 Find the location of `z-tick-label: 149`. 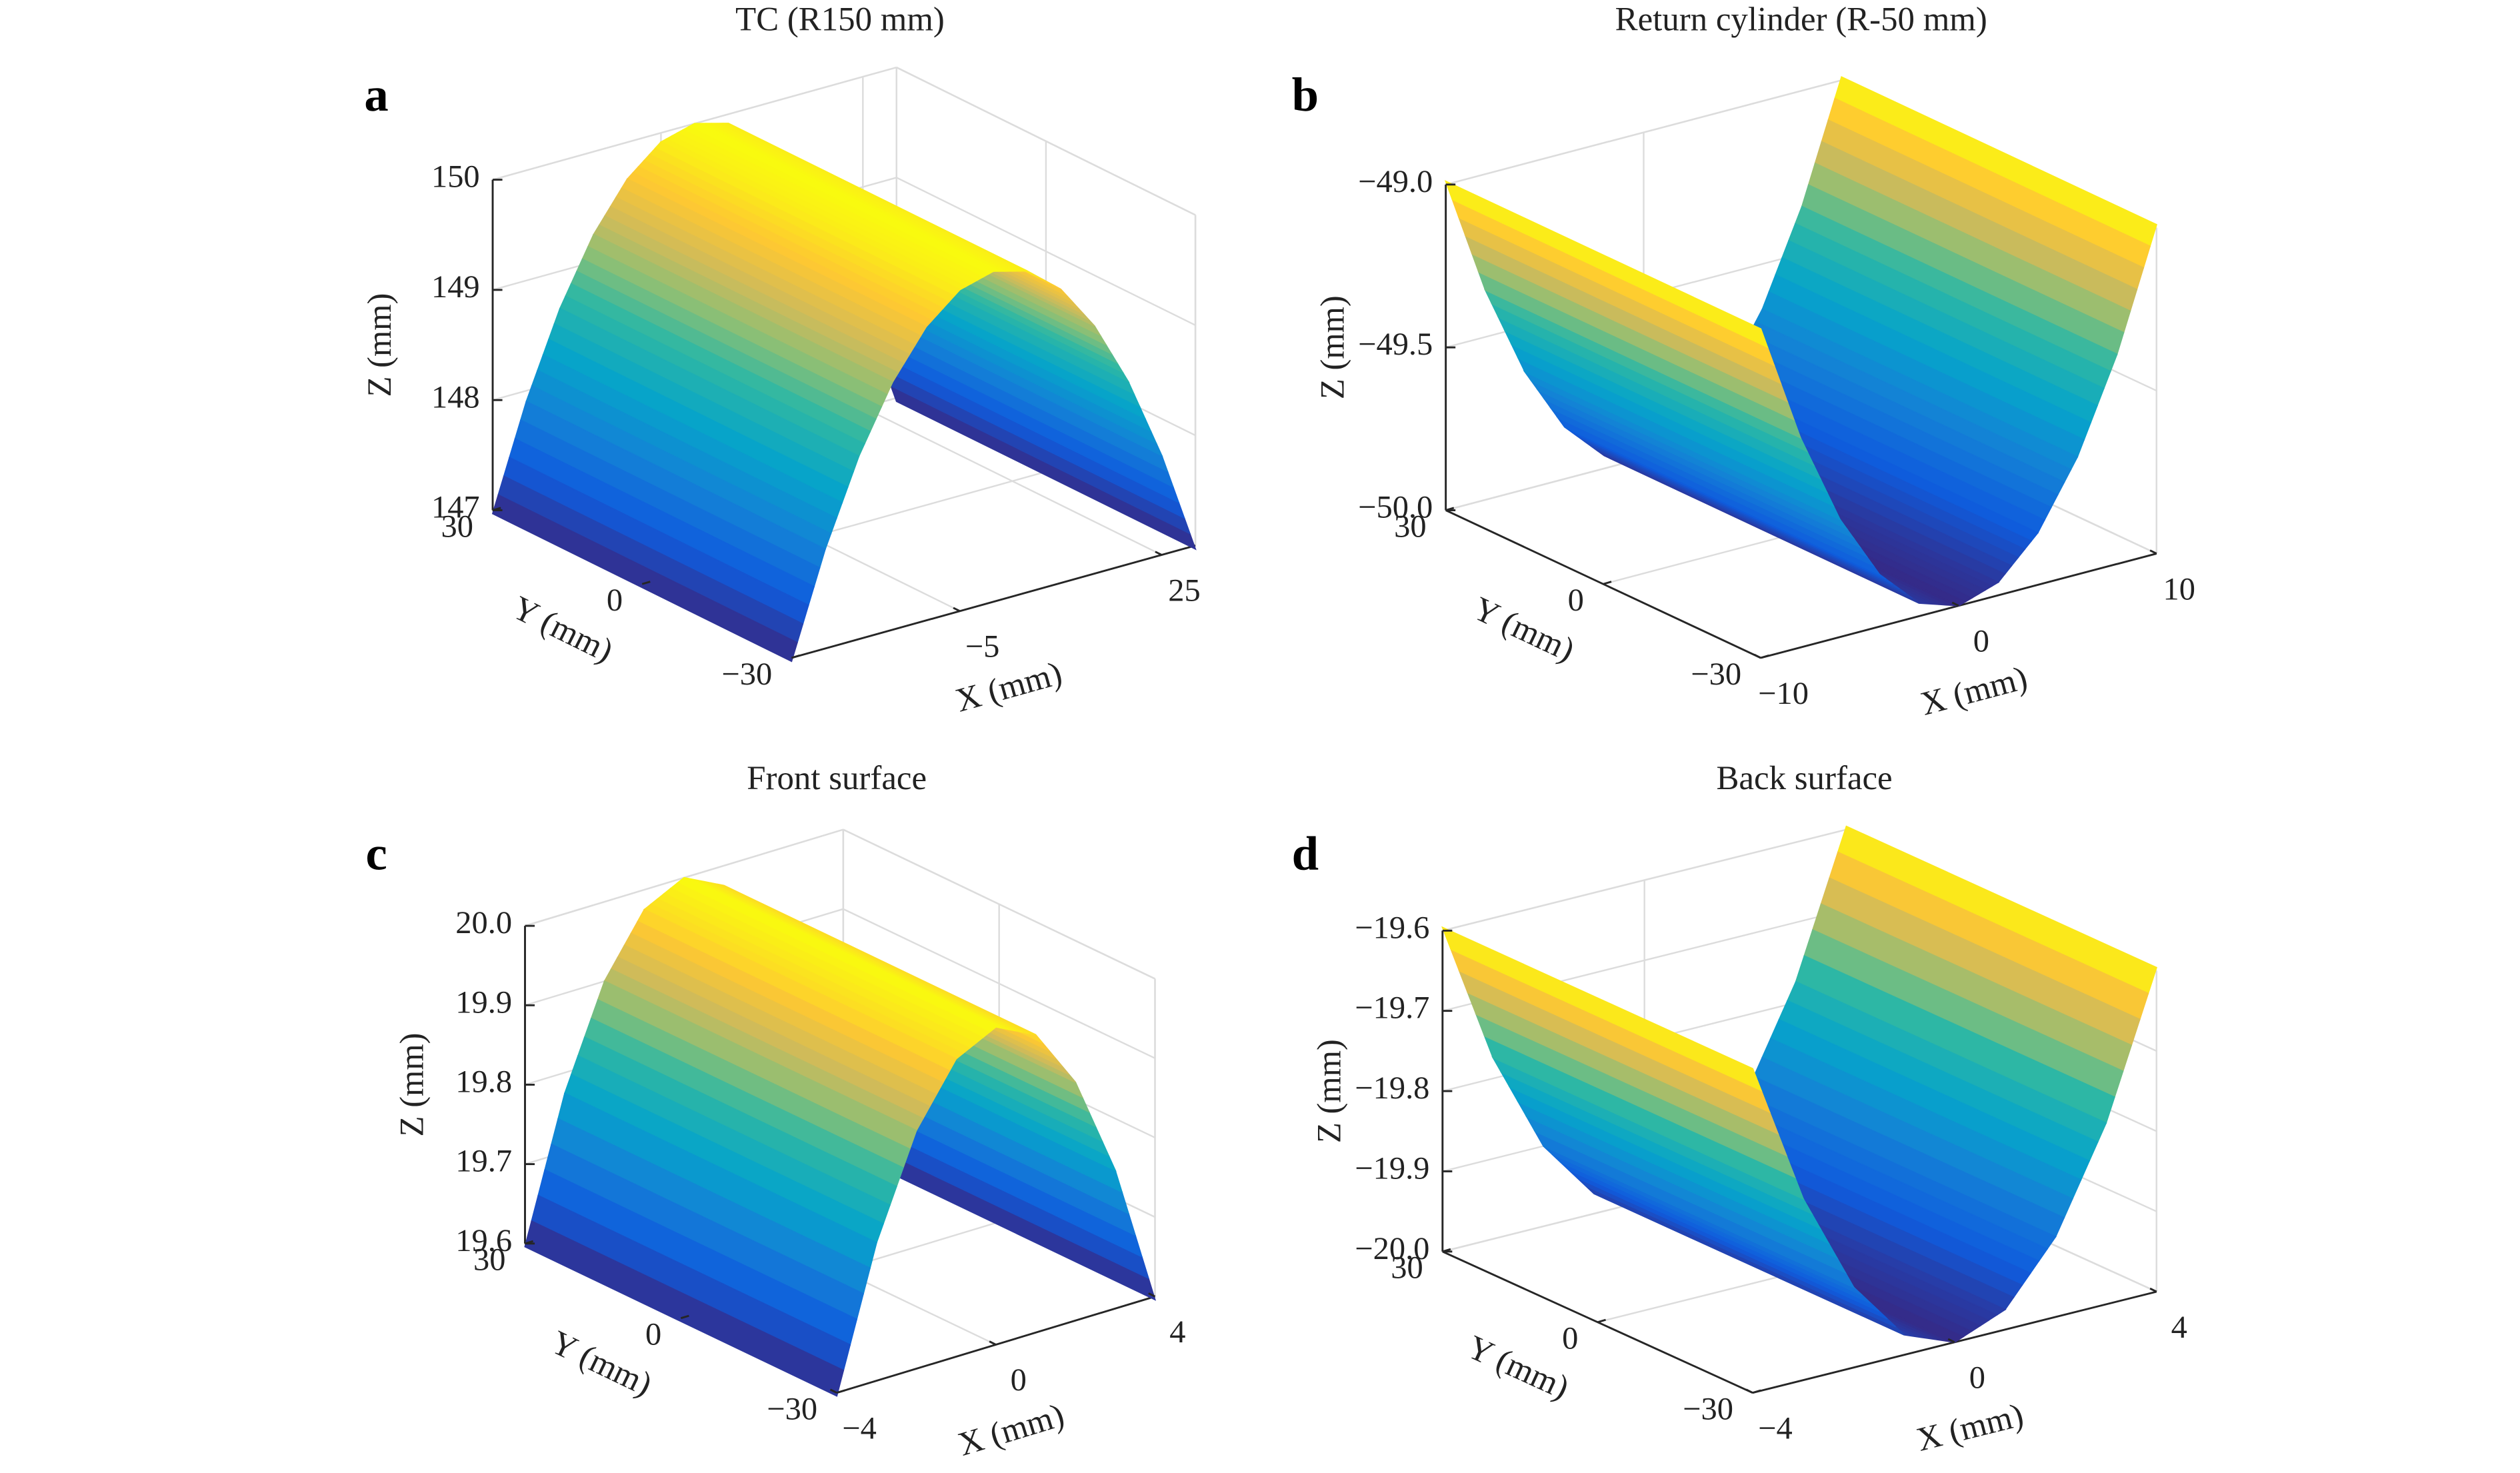

z-tick-label: 149 is located at coordinates (455, 287).